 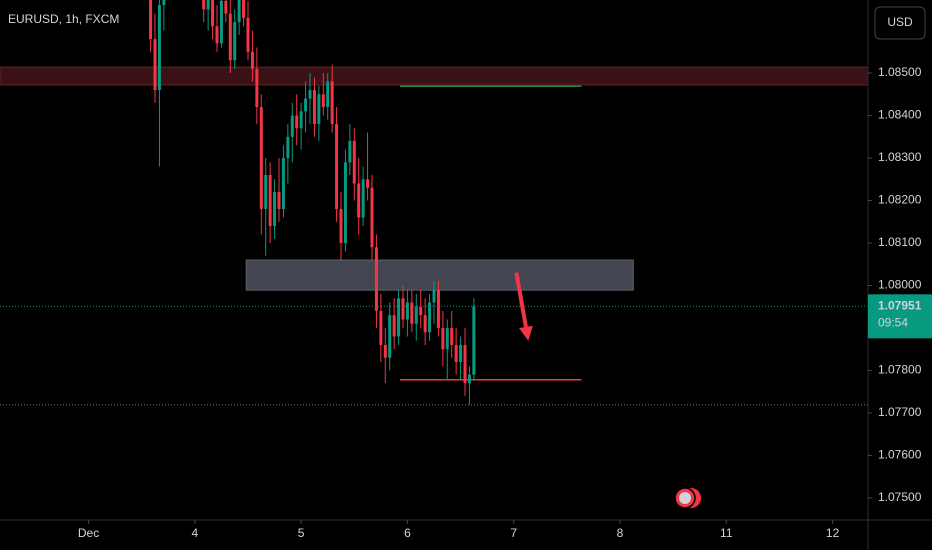 What do you see at coordinates (521, 300) in the screenshot?
I see `arrow-shaft` at bounding box center [521, 300].